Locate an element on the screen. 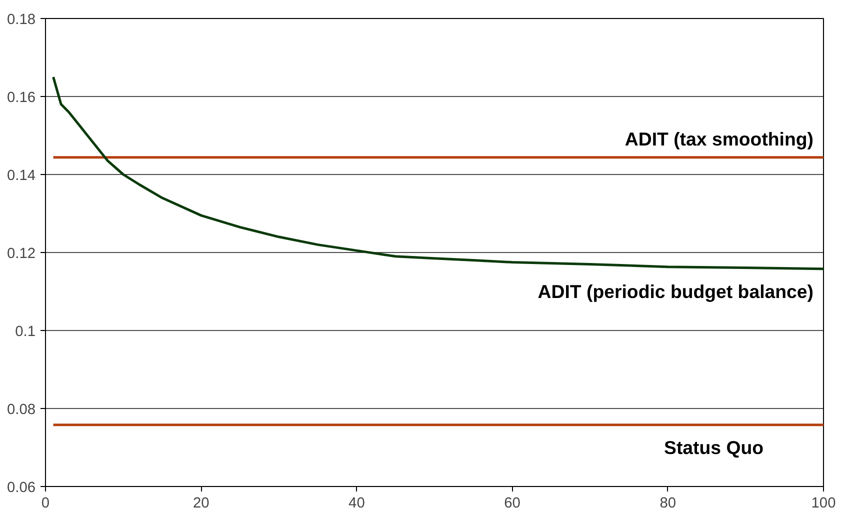 The image size is (867, 522). x-tick-label: 20 is located at coordinates (201, 504).